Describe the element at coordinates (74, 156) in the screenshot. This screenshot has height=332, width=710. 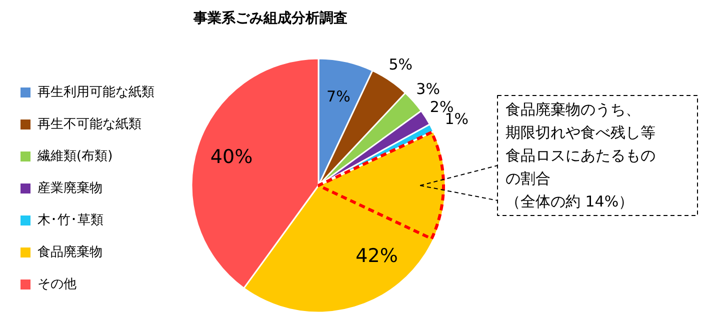
I see `legend-label: 繊維類(布類)` at that location.